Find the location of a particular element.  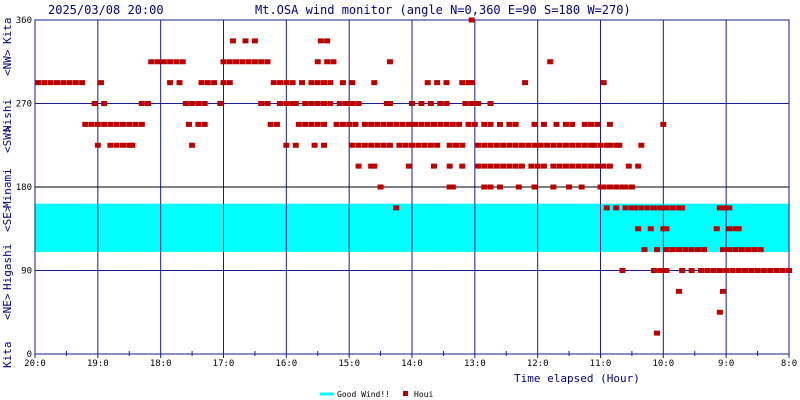

y-direction-label-6: Nishi is located at coordinates (7, 115).